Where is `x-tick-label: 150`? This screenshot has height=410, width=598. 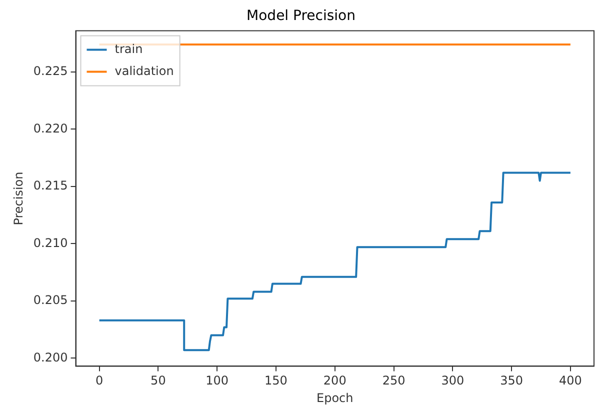 x-tick-label: 150 is located at coordinates (276, 381).